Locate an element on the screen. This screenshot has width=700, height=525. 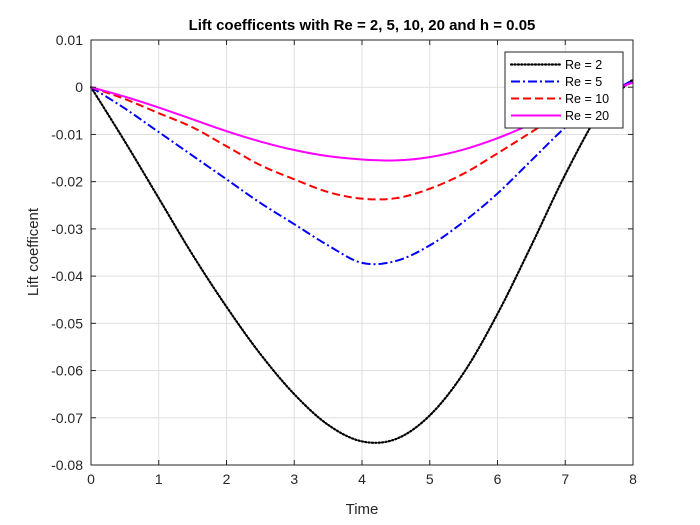
y-tick-label: -0.05 is located at coordinates (67, 323).